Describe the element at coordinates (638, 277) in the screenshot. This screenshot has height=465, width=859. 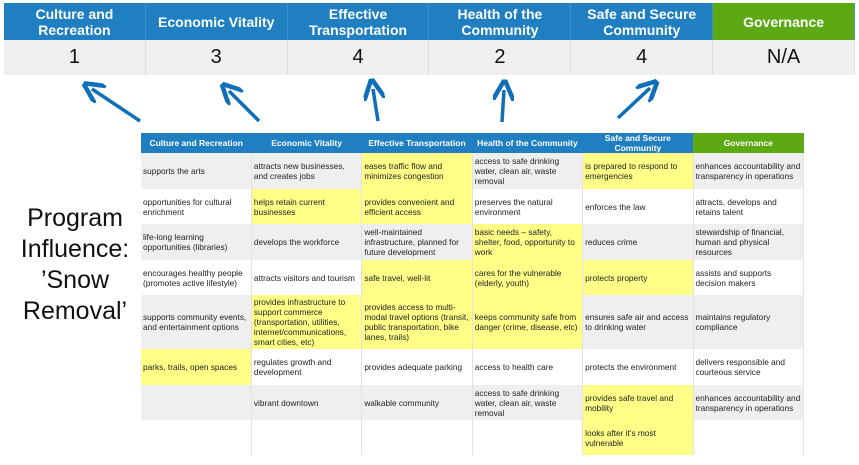
I see `matrix-cell: protects property` at that location.